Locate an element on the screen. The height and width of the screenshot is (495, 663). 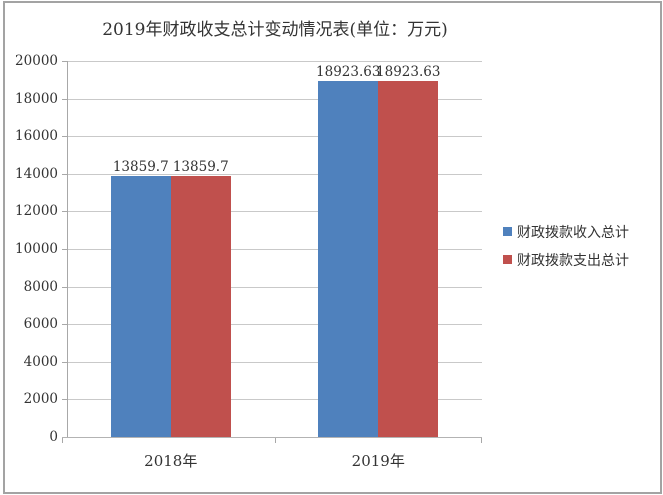
y-axis-tick-label: 20000 is located at coordinates (36, 61).